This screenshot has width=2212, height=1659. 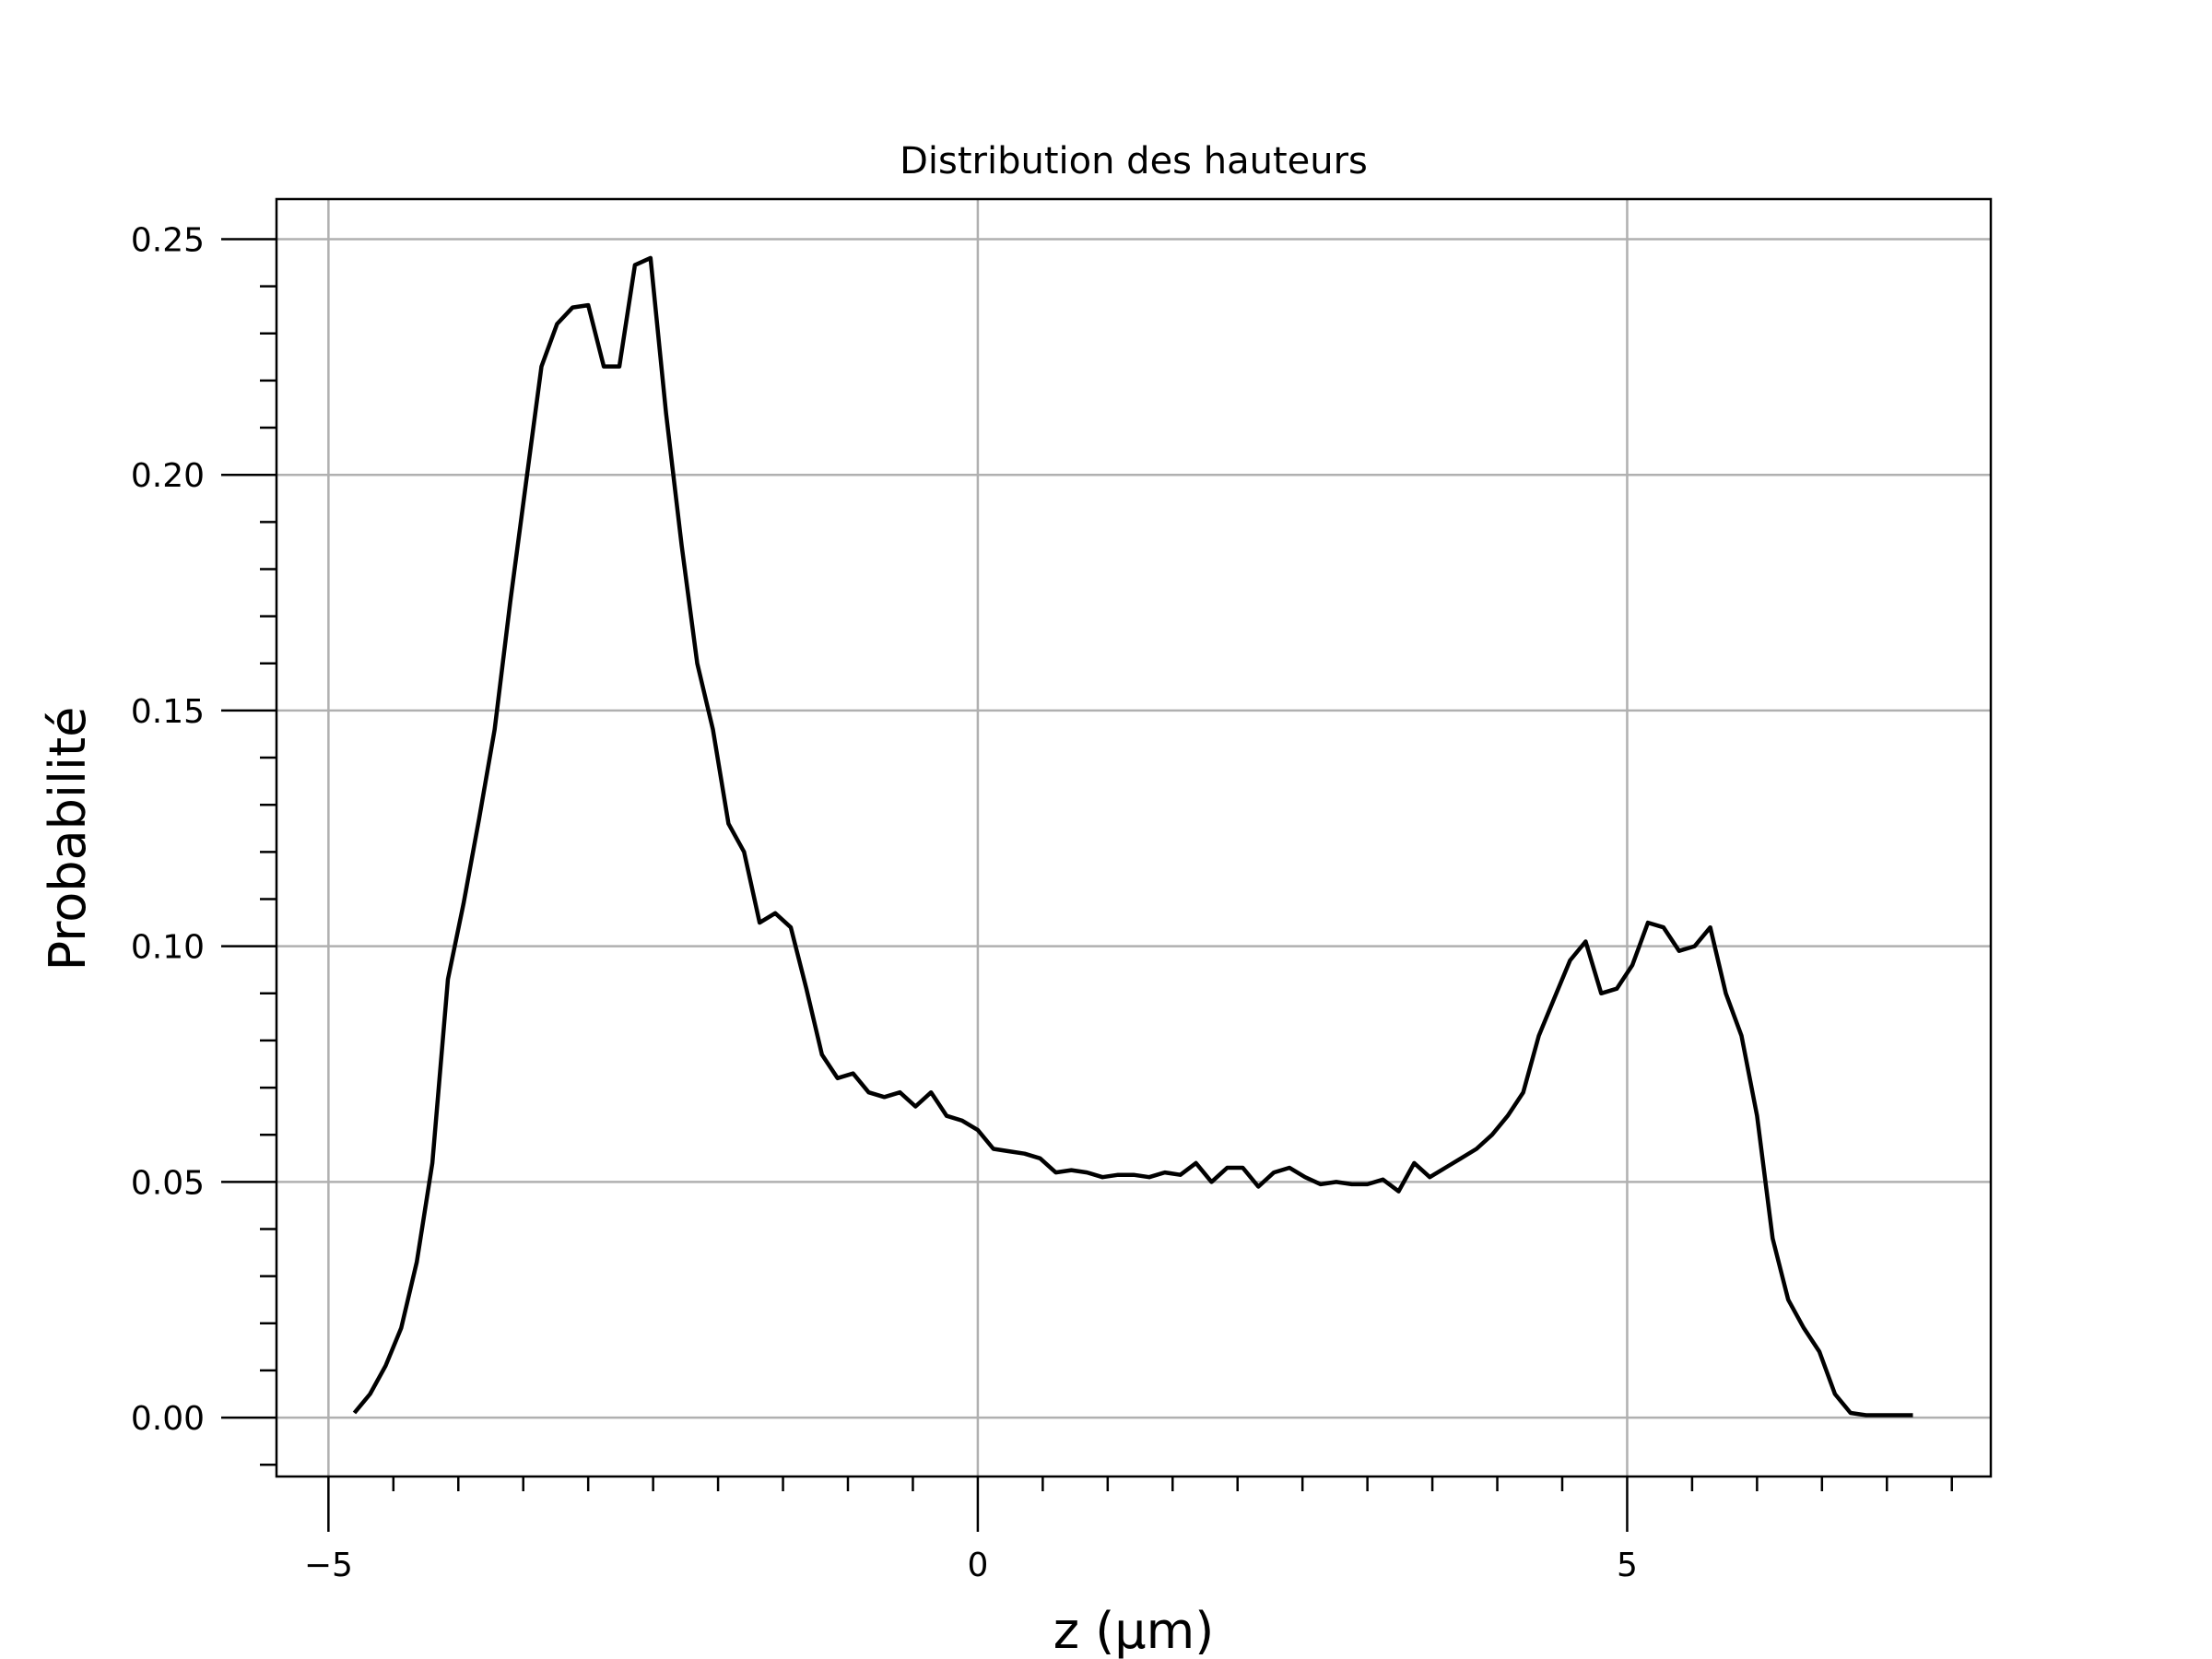 I want to click on y-tick-label: 0.05, so click(x=168, y=1183).